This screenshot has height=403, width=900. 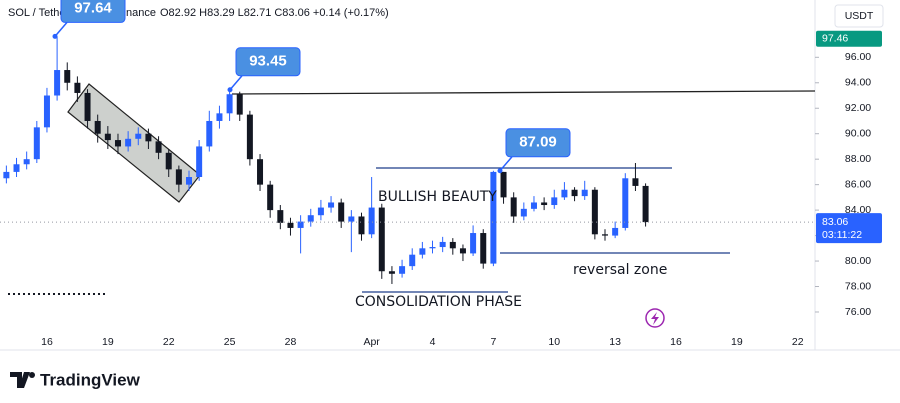 I want to click on logo: TradingView, so click(x=75, y=379).